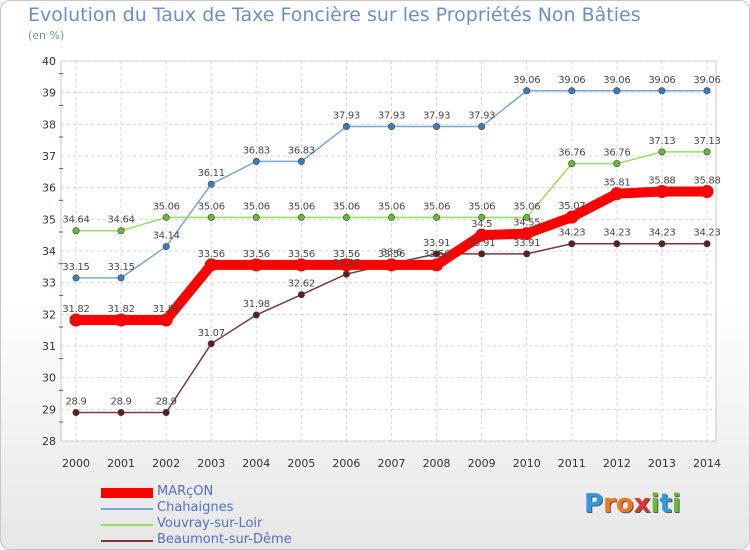 This screenshot has width=750, height=550. Describe the element at coordinates (572, 463) in the screenshot. I see `x-tick-label: 2011` at that location.